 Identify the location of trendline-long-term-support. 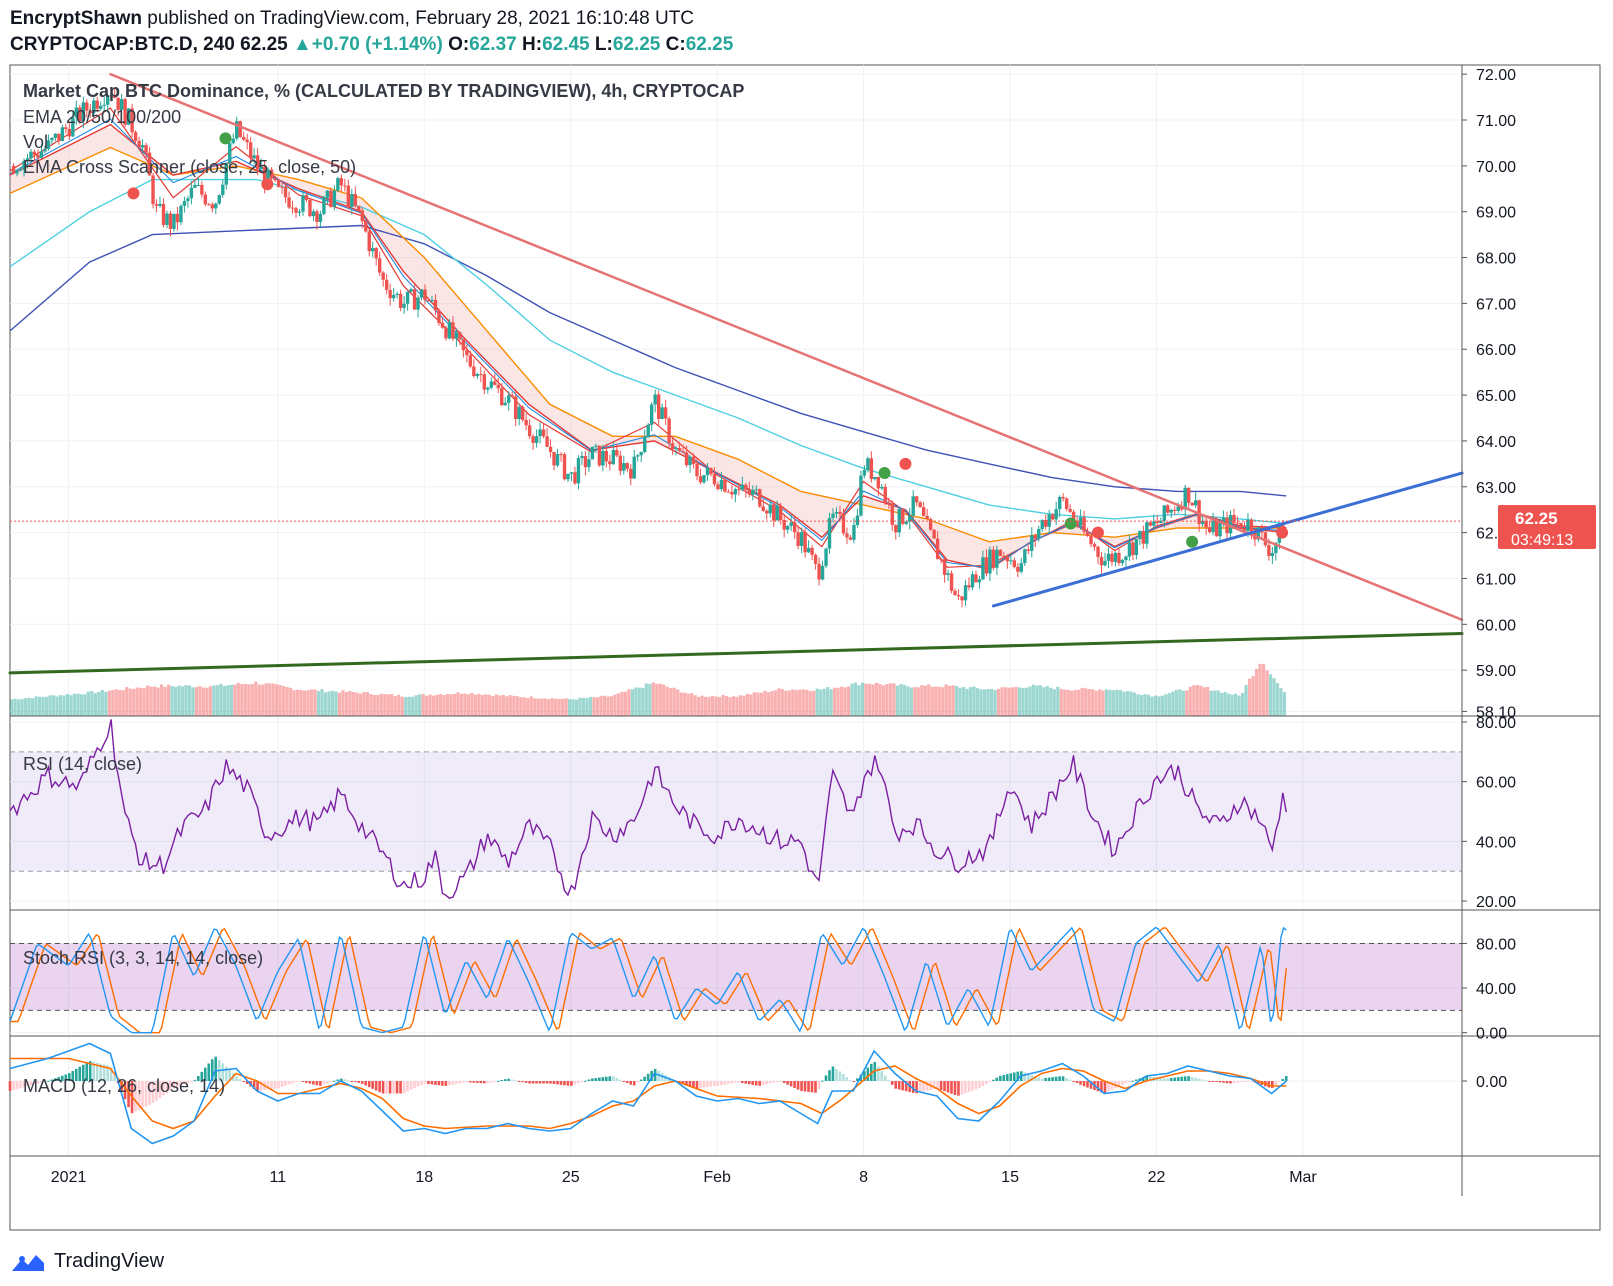
(736, 653).